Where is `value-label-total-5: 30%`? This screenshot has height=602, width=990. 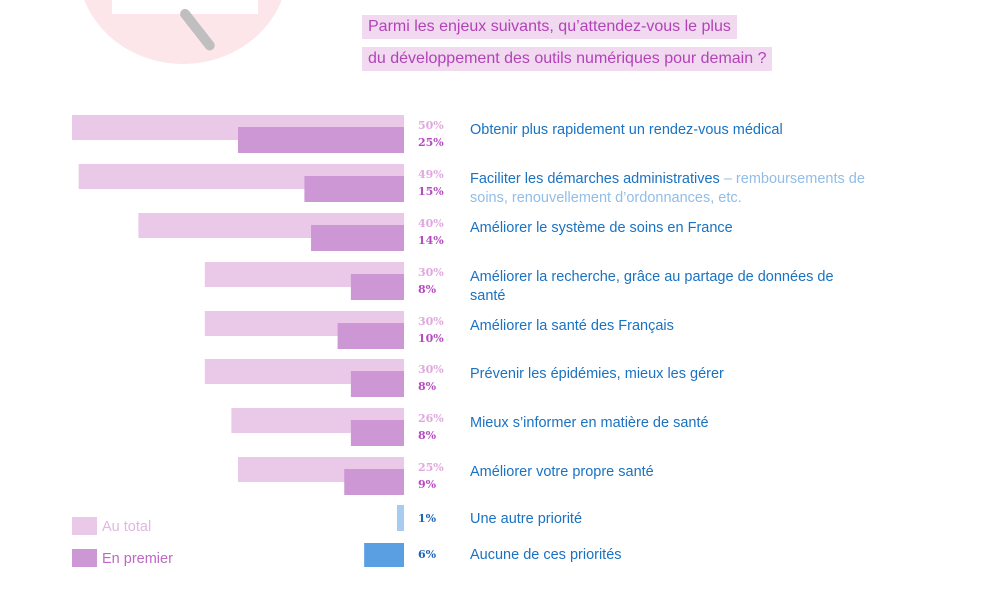 value-label-total-5: 30% is located at coordinates (431, 369).